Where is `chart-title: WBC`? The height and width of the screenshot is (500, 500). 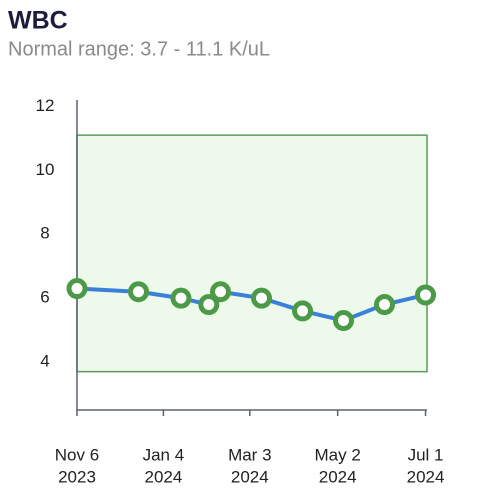
chart-title: WBC is located at coordinates (38, 21).